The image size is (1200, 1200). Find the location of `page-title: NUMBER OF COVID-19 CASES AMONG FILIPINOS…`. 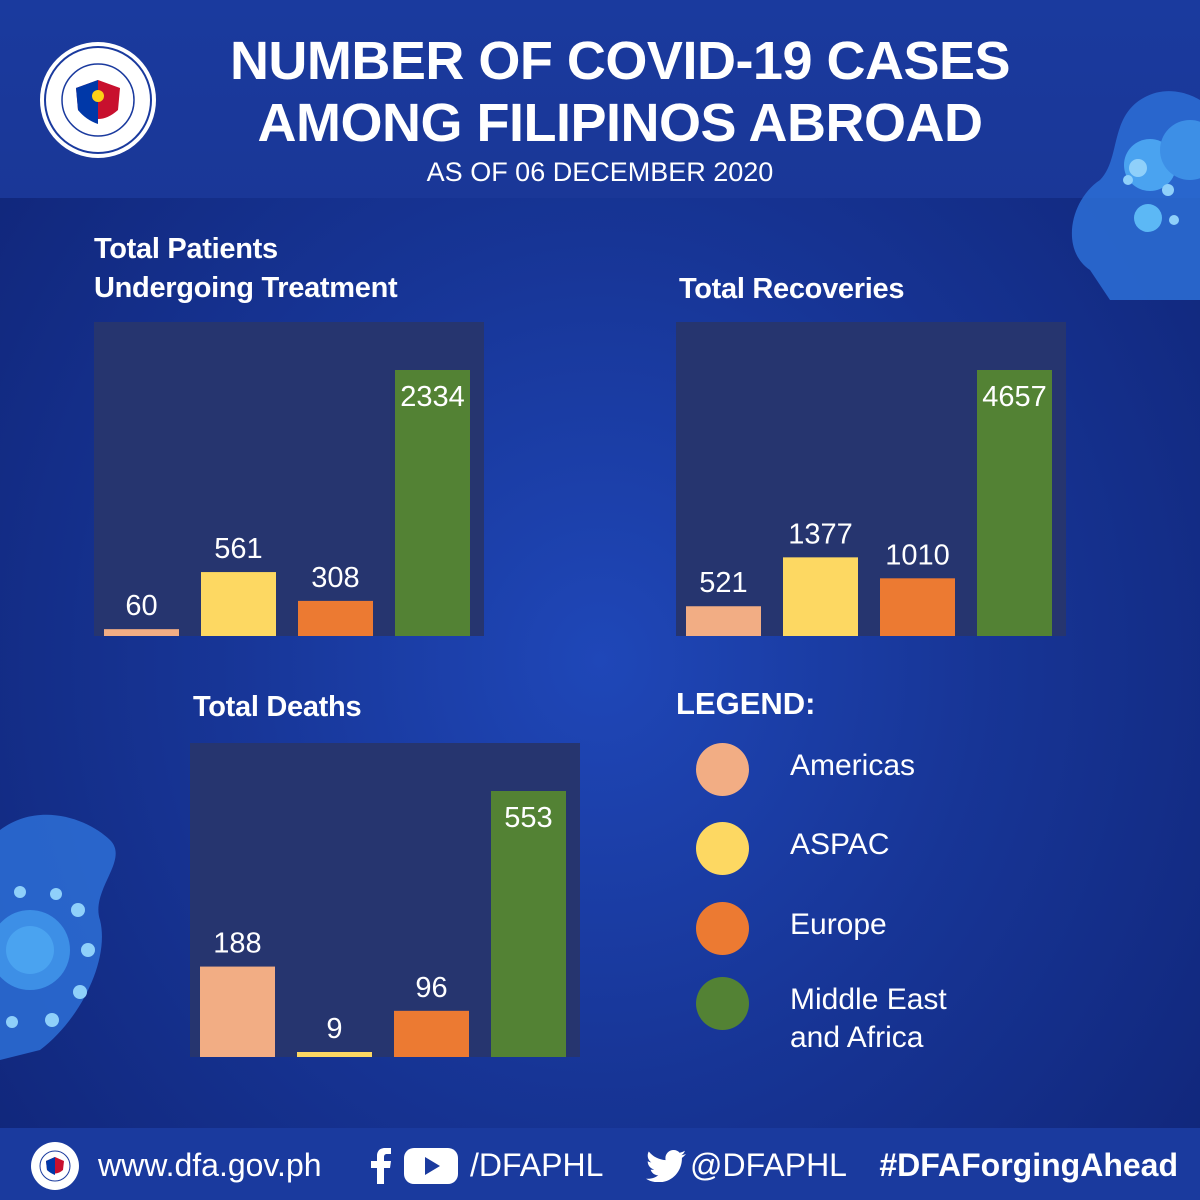

page-title: NUMBER OF COVID-19 CASES AMONG FILIPINOS… is located at coordinates (620, 92).